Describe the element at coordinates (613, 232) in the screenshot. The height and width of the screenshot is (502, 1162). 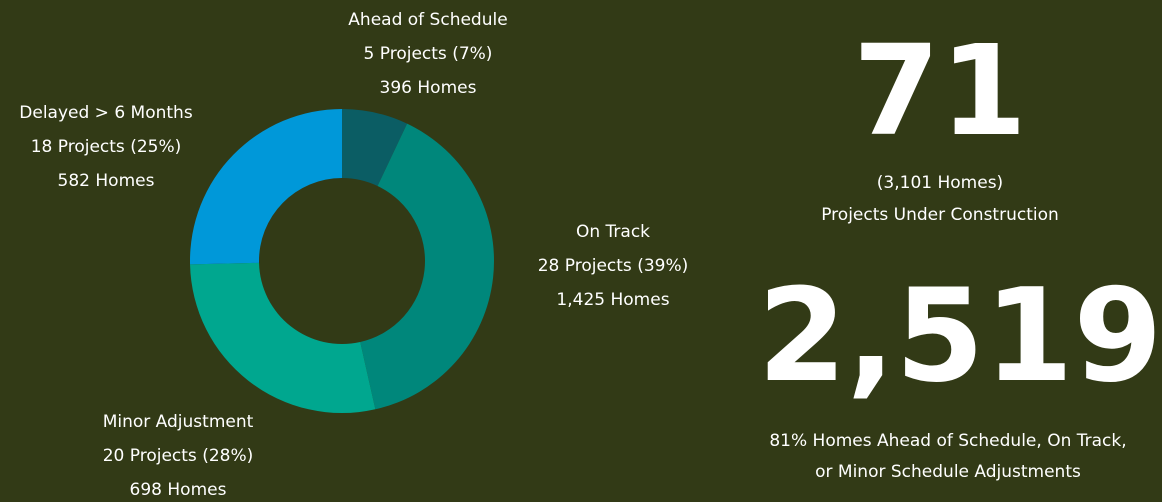
I see `segment-name: On Track` at that location.